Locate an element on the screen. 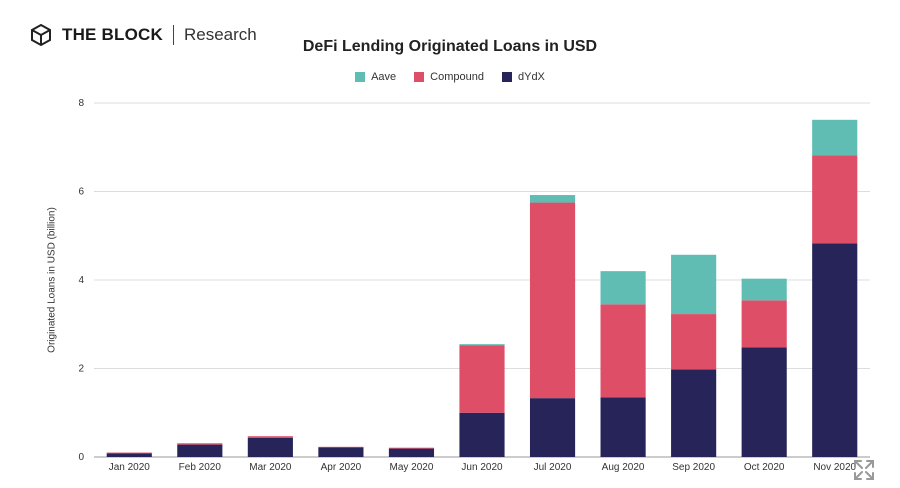  bar-compound-mar-2020 is located at coordinates (270, 437).